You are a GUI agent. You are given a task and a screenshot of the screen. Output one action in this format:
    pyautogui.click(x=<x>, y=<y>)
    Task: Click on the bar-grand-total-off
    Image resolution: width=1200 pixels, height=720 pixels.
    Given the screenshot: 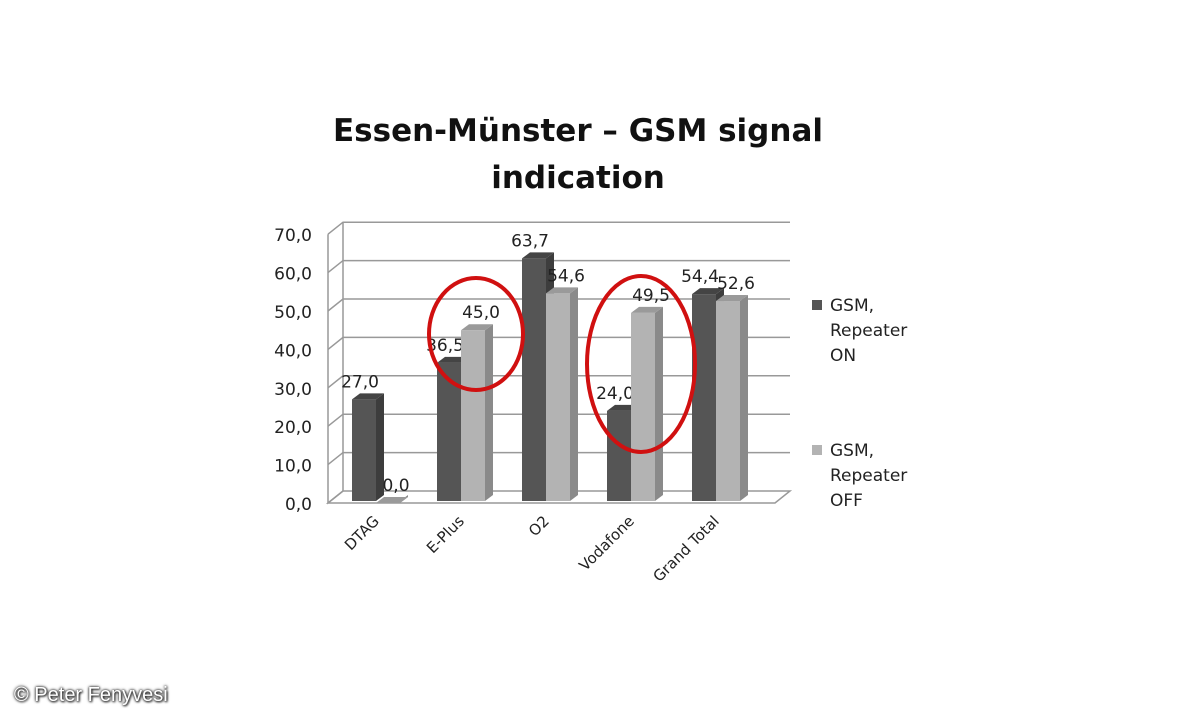 What is the action you would take?
    pyautogui.click(x=728, y=401)
    